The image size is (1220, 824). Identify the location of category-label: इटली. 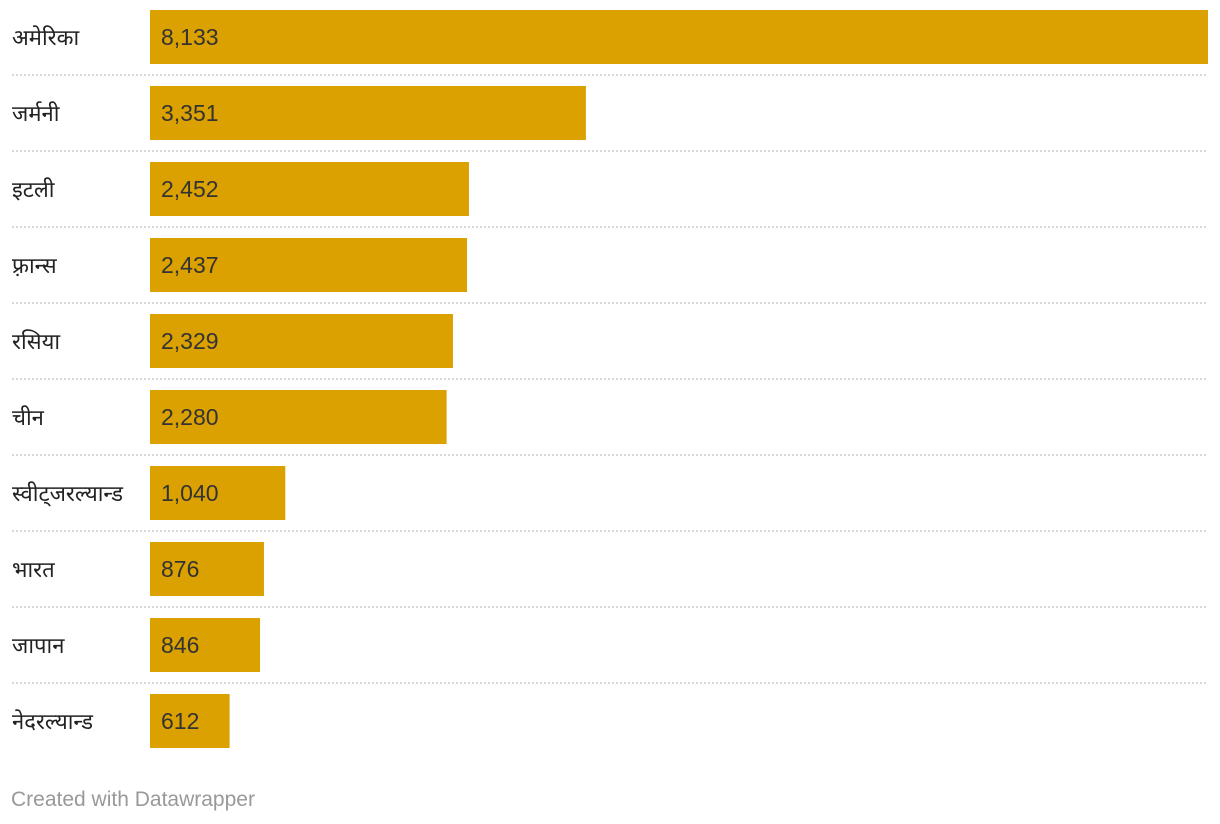
(33, 190).